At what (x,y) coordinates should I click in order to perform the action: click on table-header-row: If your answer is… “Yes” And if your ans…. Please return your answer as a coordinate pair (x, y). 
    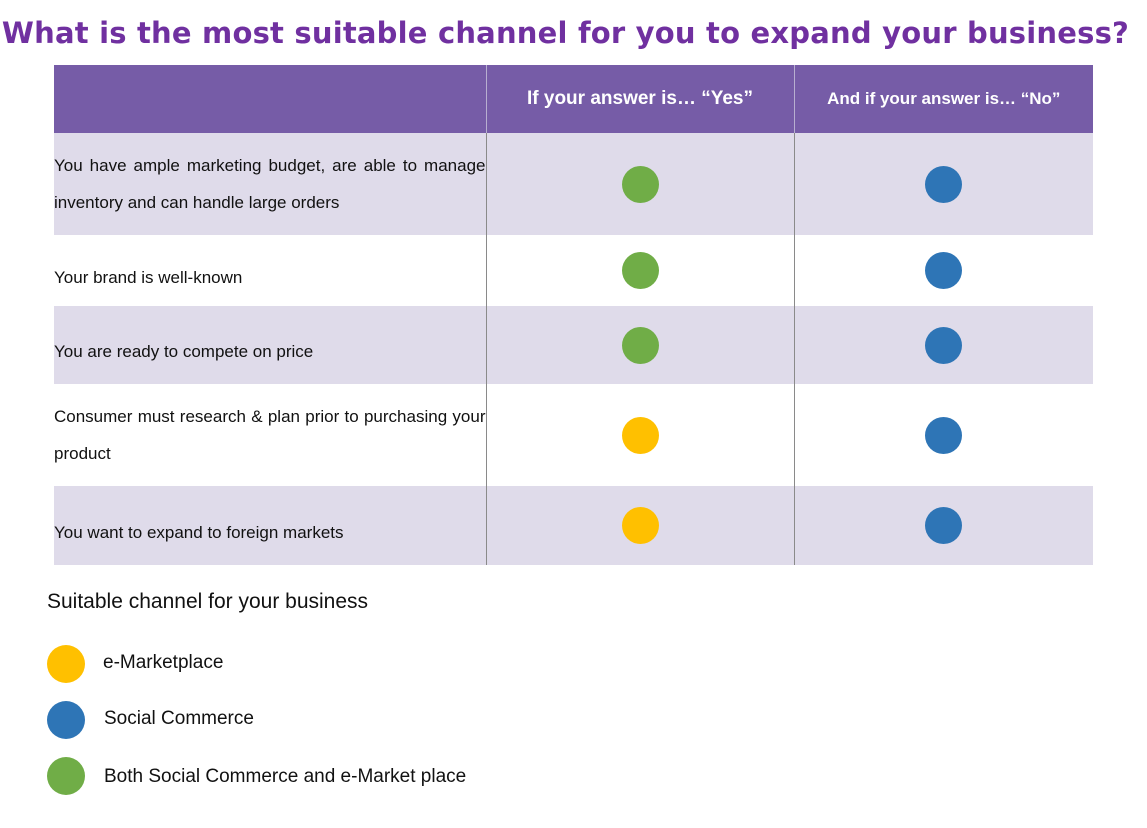
    Looking at the image, I should click on (573, 99).